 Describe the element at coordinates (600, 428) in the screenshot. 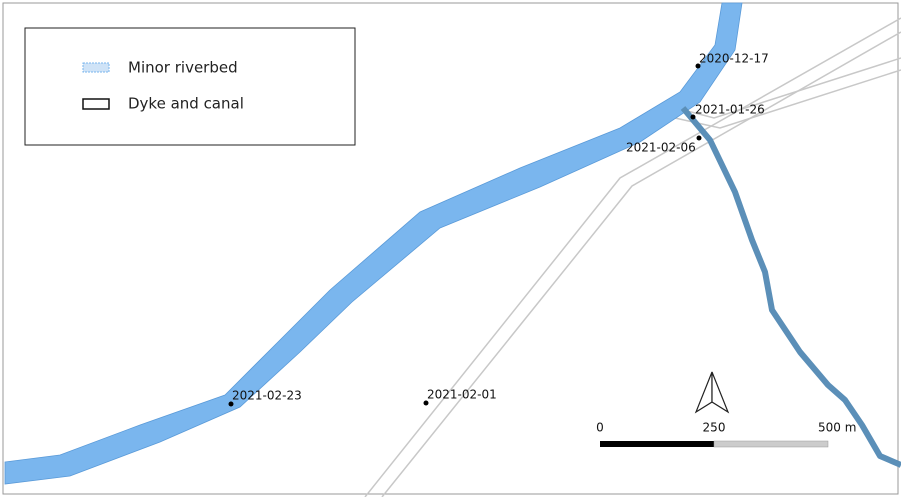

I see `scale-label: 0` at that location.